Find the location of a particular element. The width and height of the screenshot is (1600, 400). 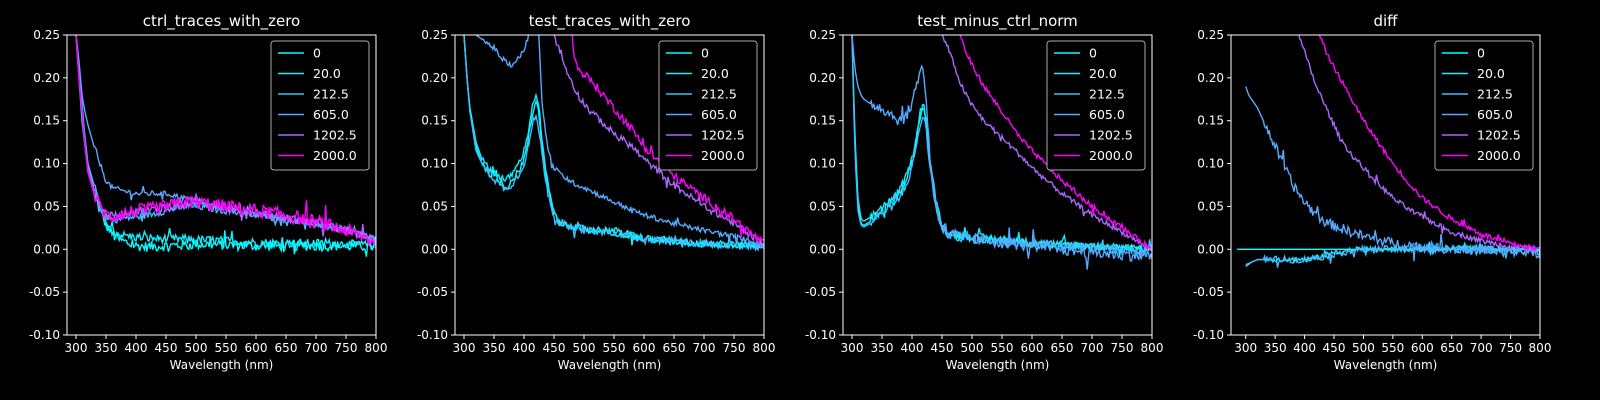

chart-title: test_traces_with_zero is located at coordinates (610, 21).